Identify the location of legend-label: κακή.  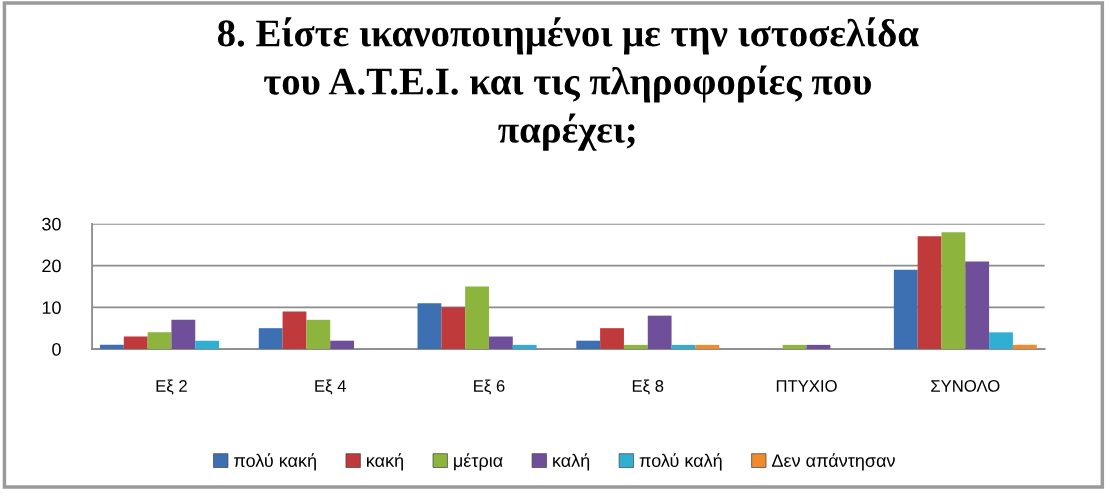
(385, 462).